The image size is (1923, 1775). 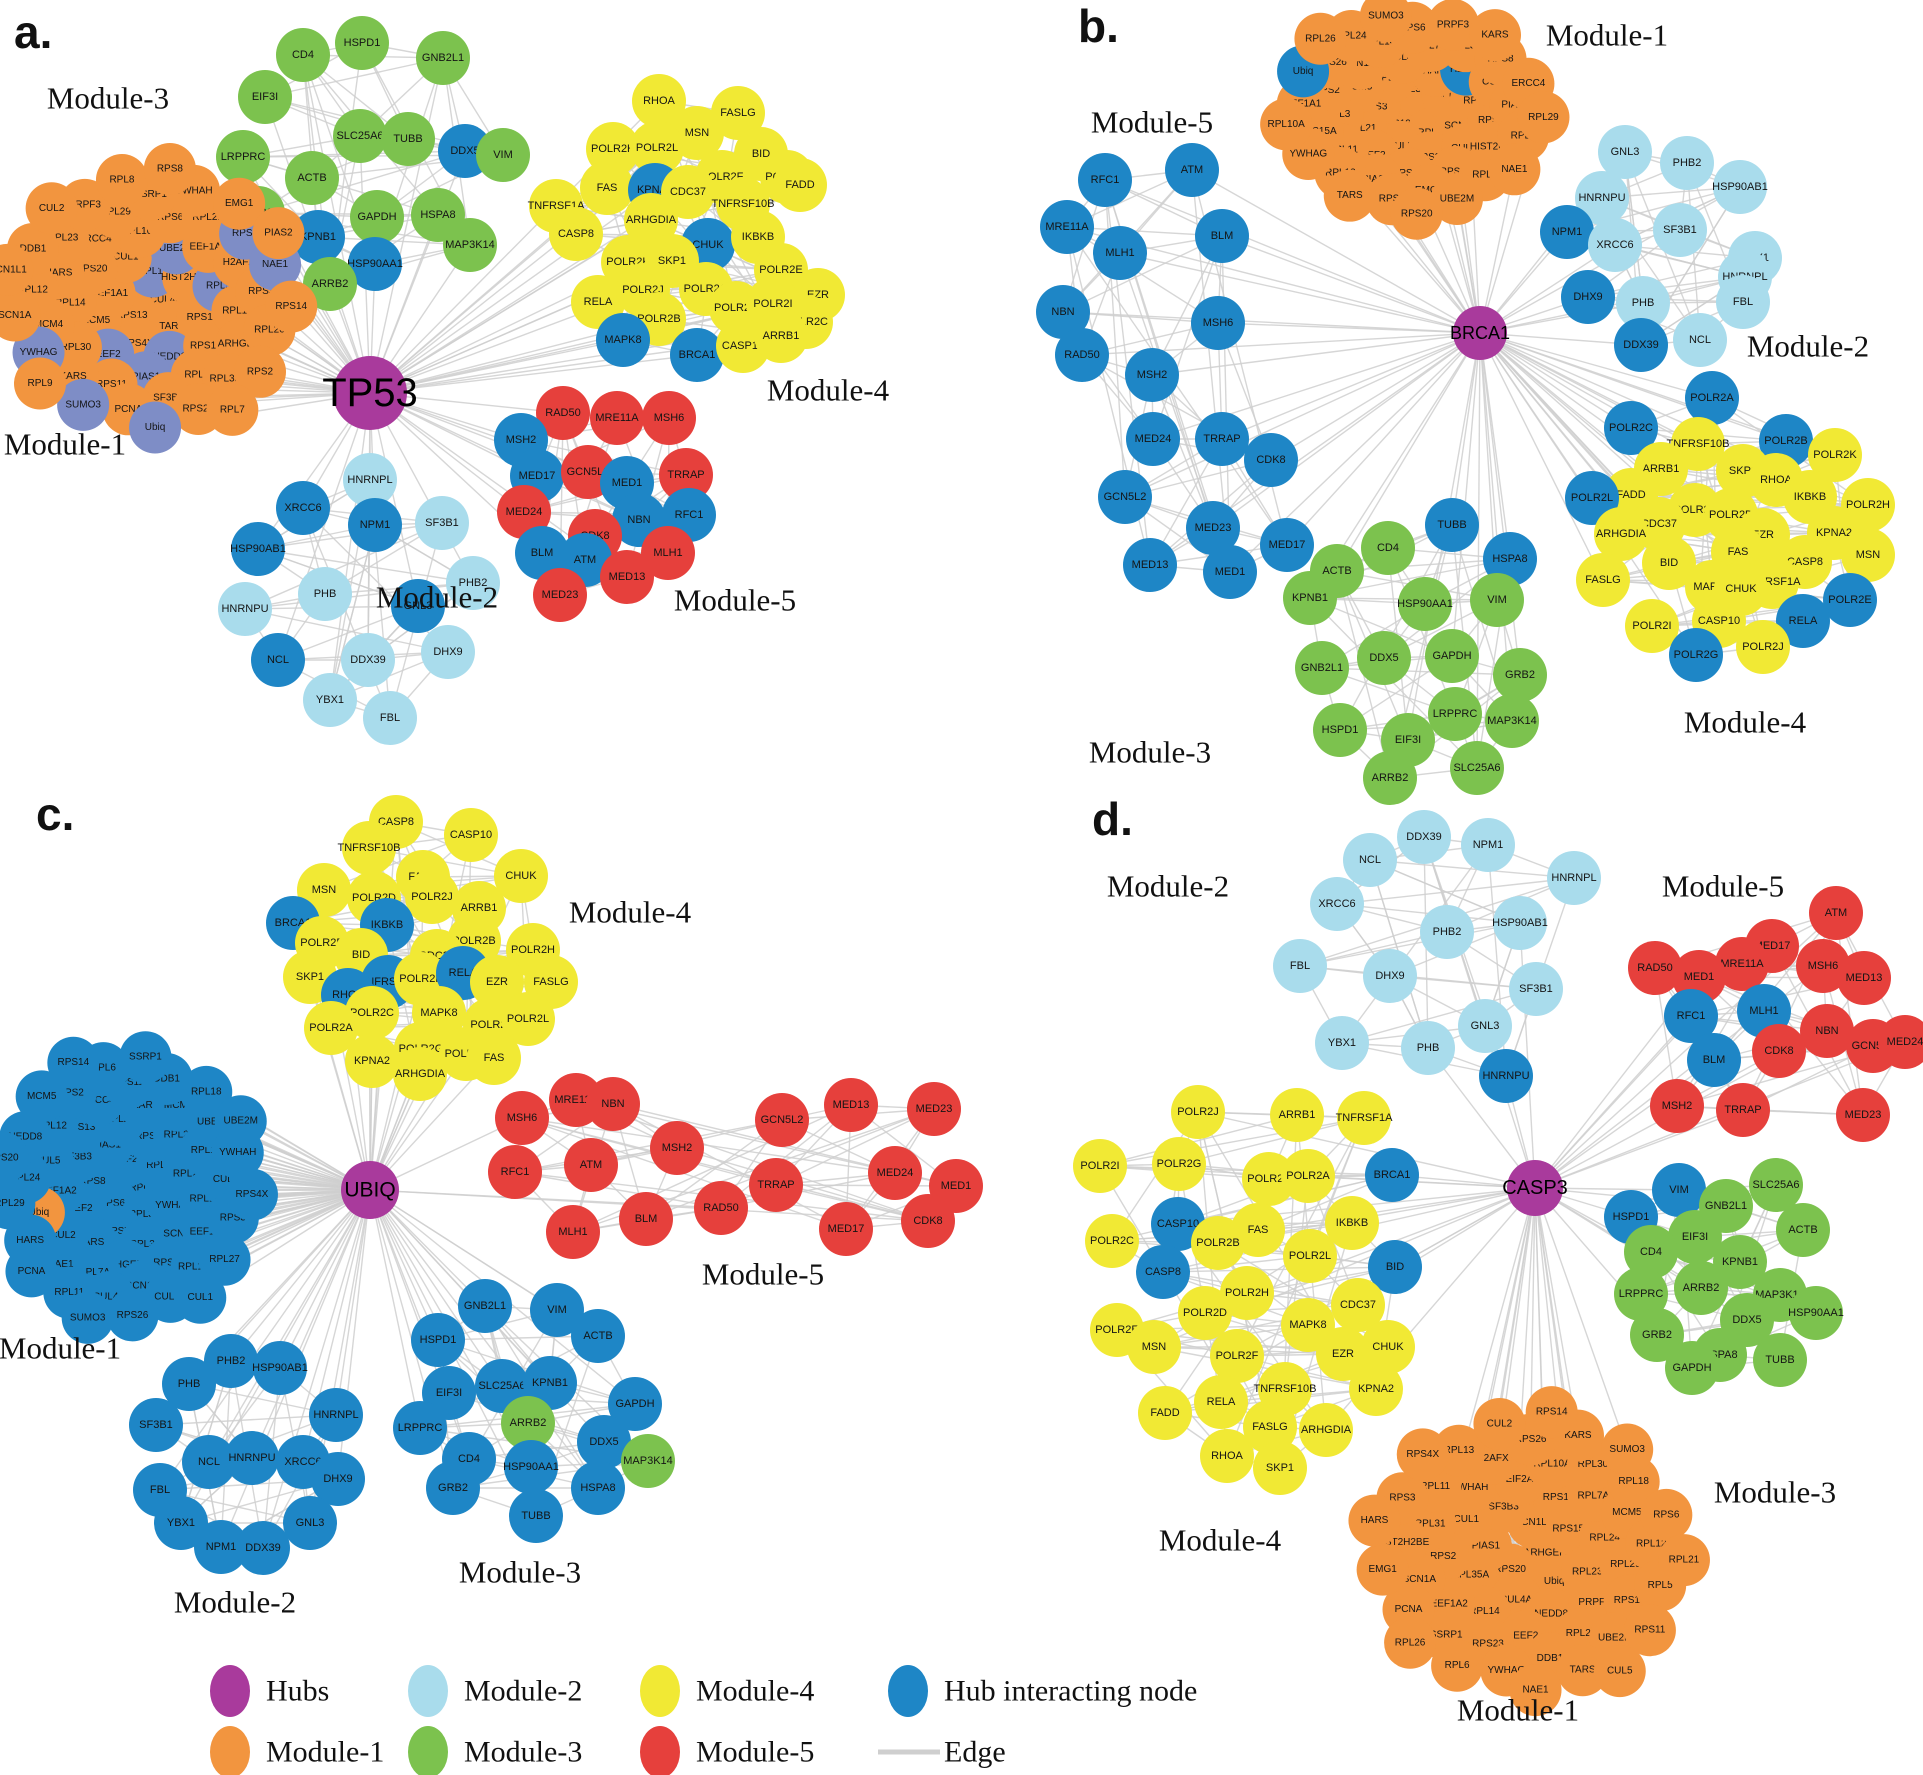 What do you see at coordinates (659, 101) in the screenshot?
I see `node-RHOA: RHOA` at bounding box center [659, 101].